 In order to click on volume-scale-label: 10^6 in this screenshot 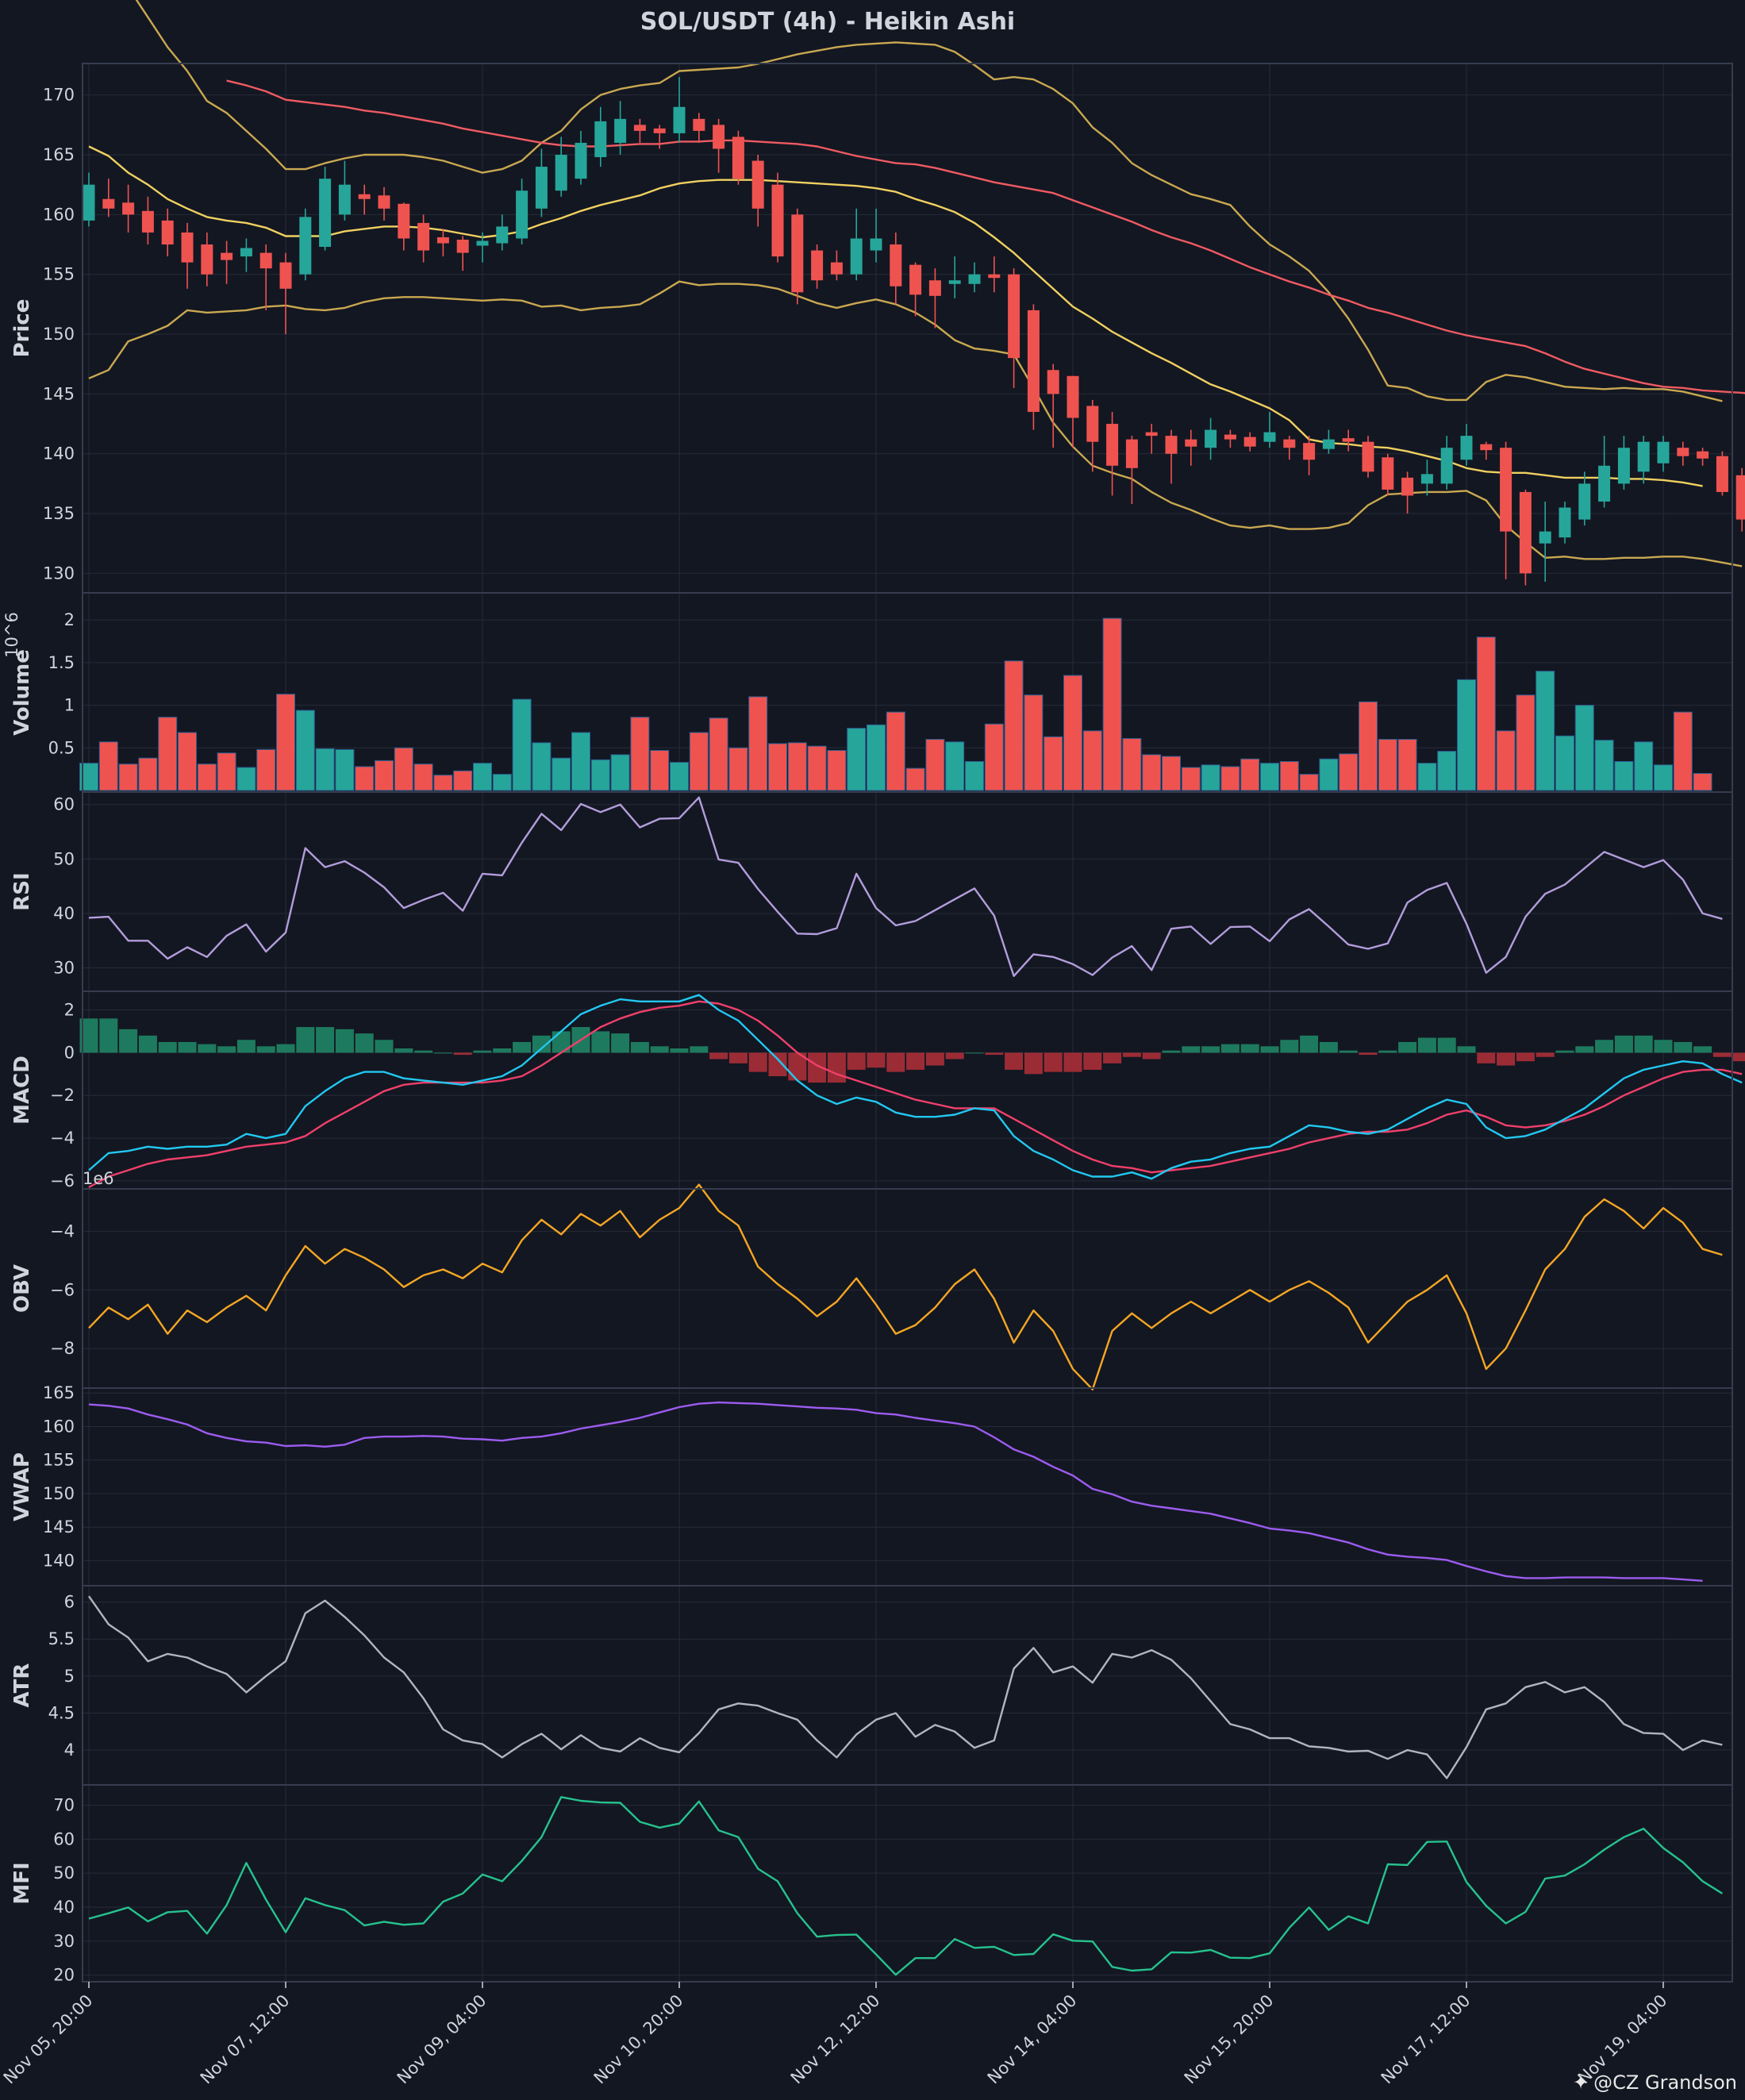, I will do `click(11, 635)`.